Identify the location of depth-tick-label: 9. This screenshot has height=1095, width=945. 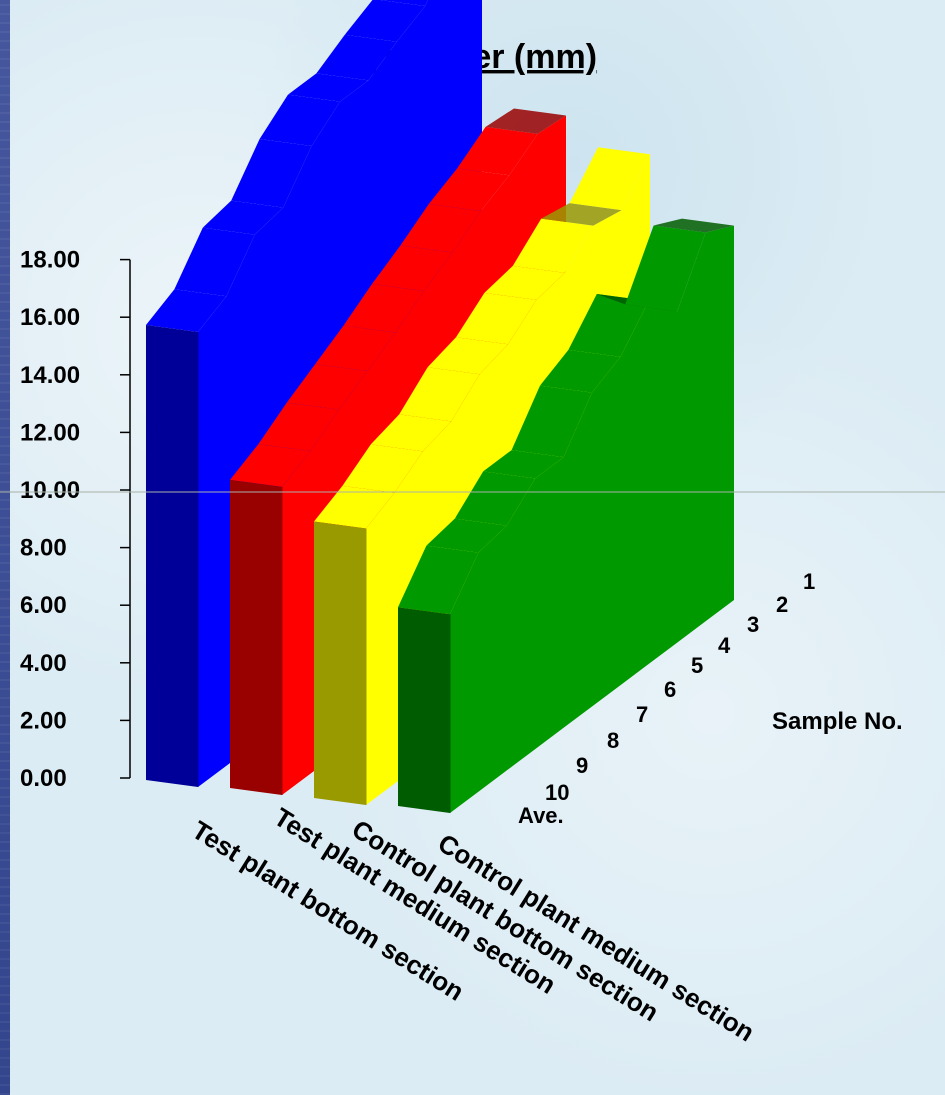
(582, 765).